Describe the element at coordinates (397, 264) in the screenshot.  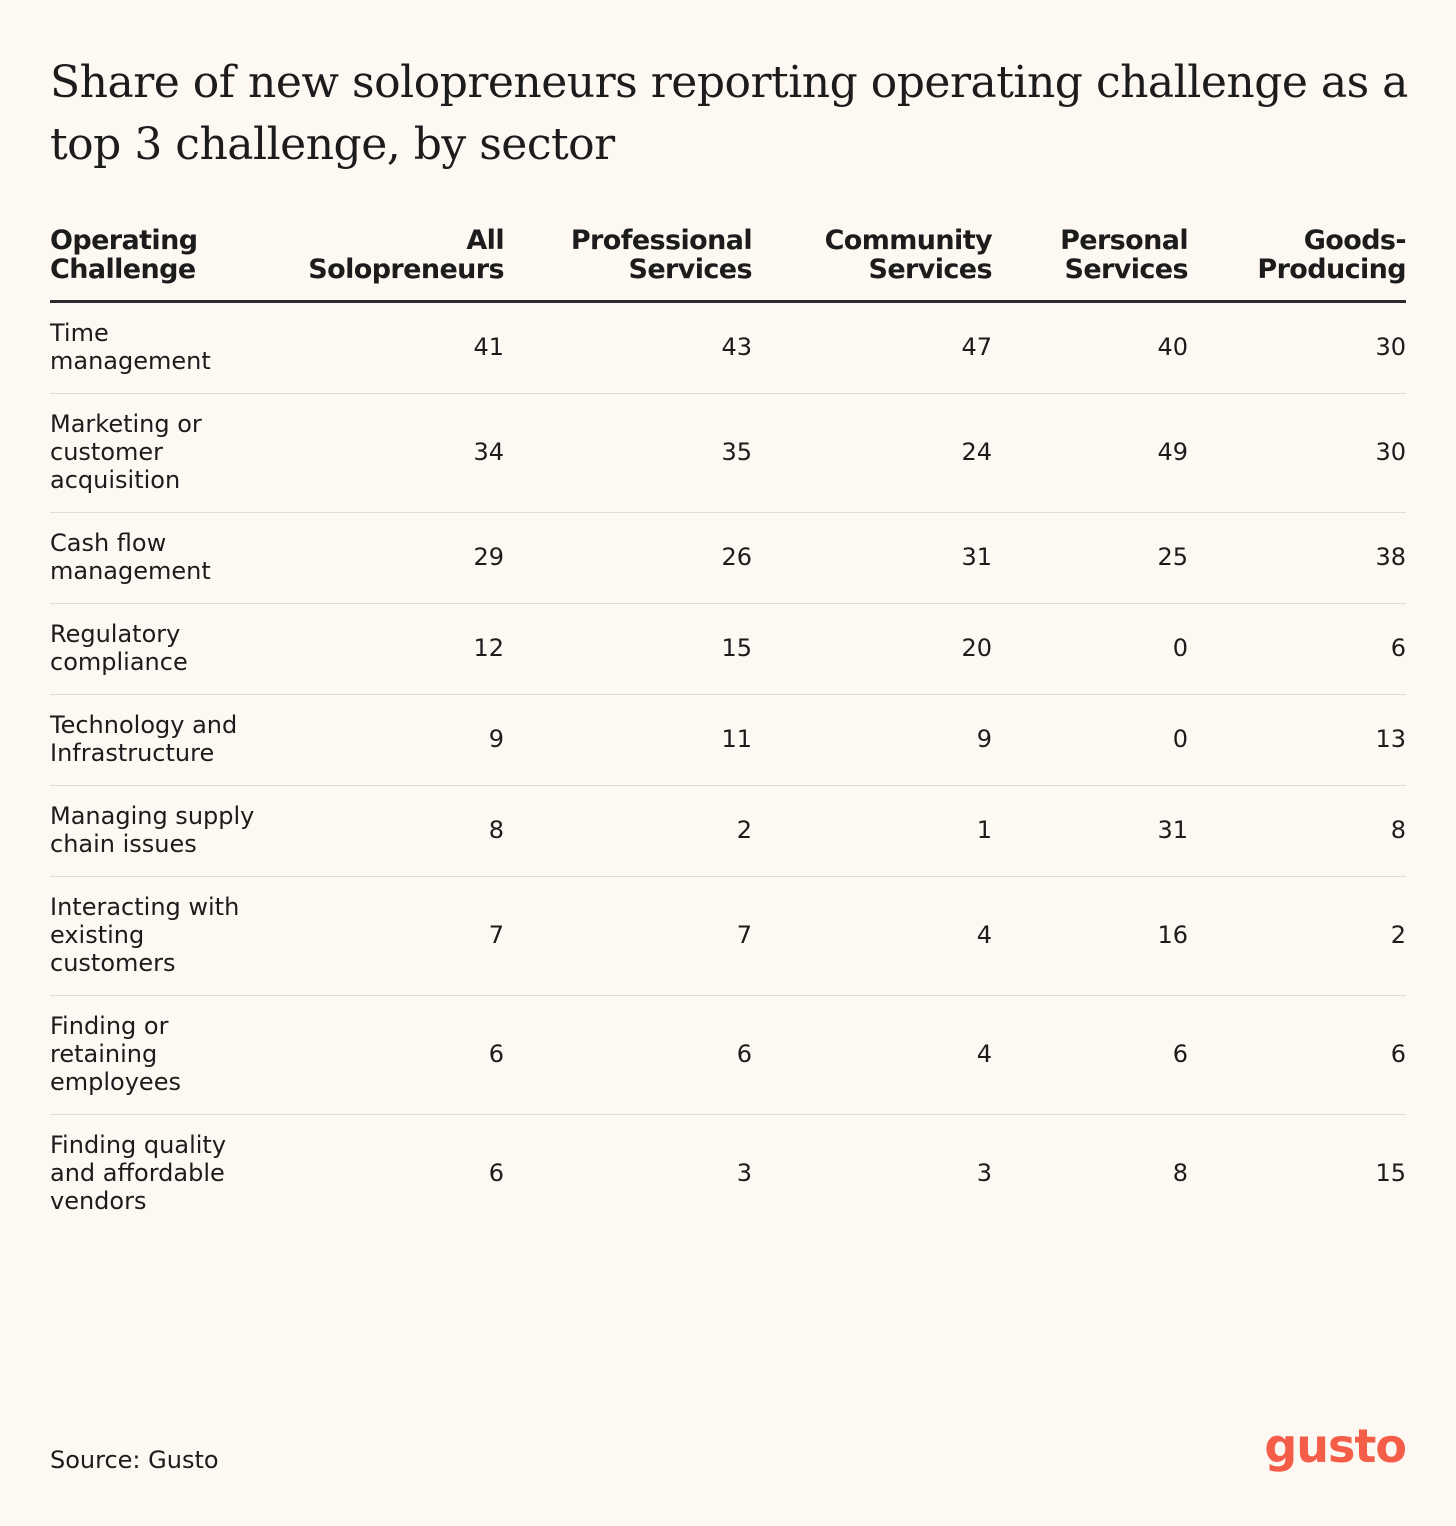
I see `column-header-all-solopreneurs: All Solopreneurs` at that location.